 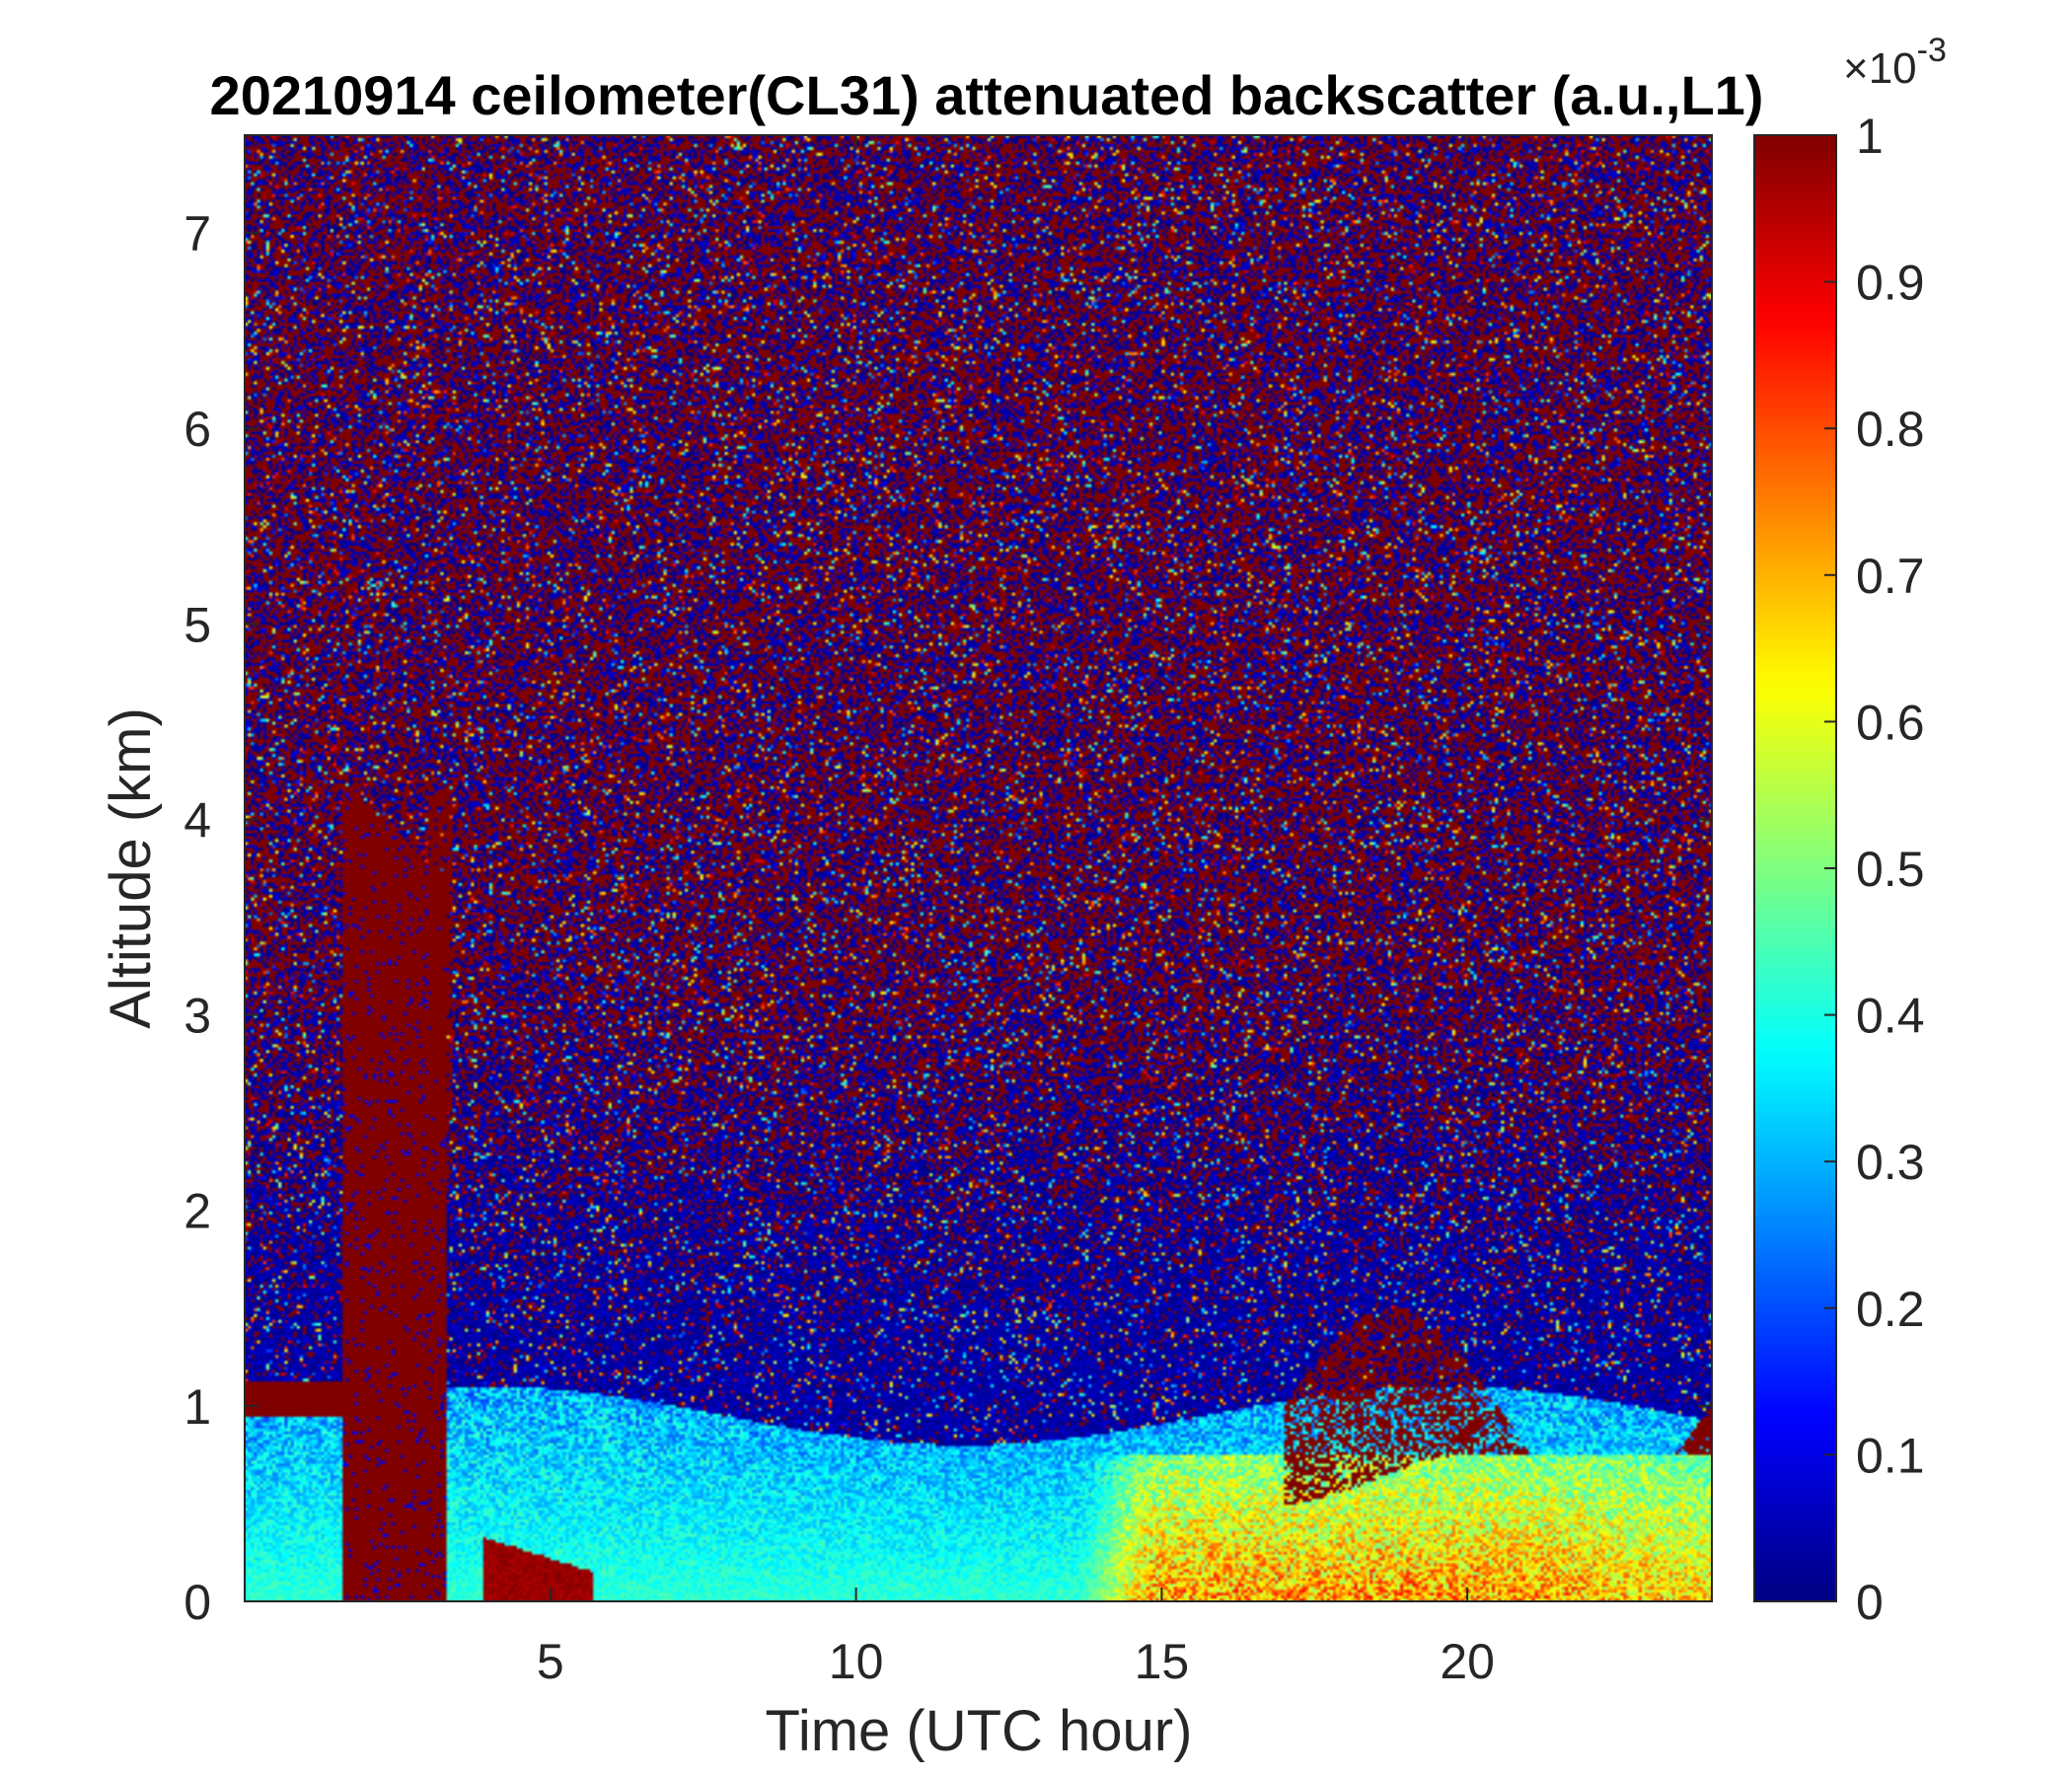 What do you see at coordinates (1891, 1017) in the screenshot?
I see `colorbar-tick-label: 0.4` at bounding box center [1891, 1017].